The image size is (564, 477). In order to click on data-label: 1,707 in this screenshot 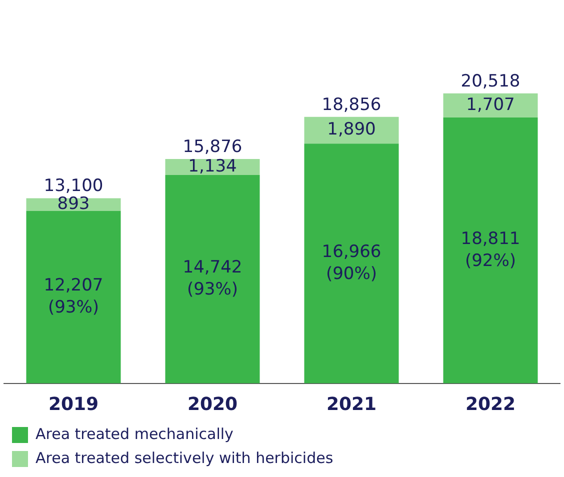, I will do `click(490, 104)`.